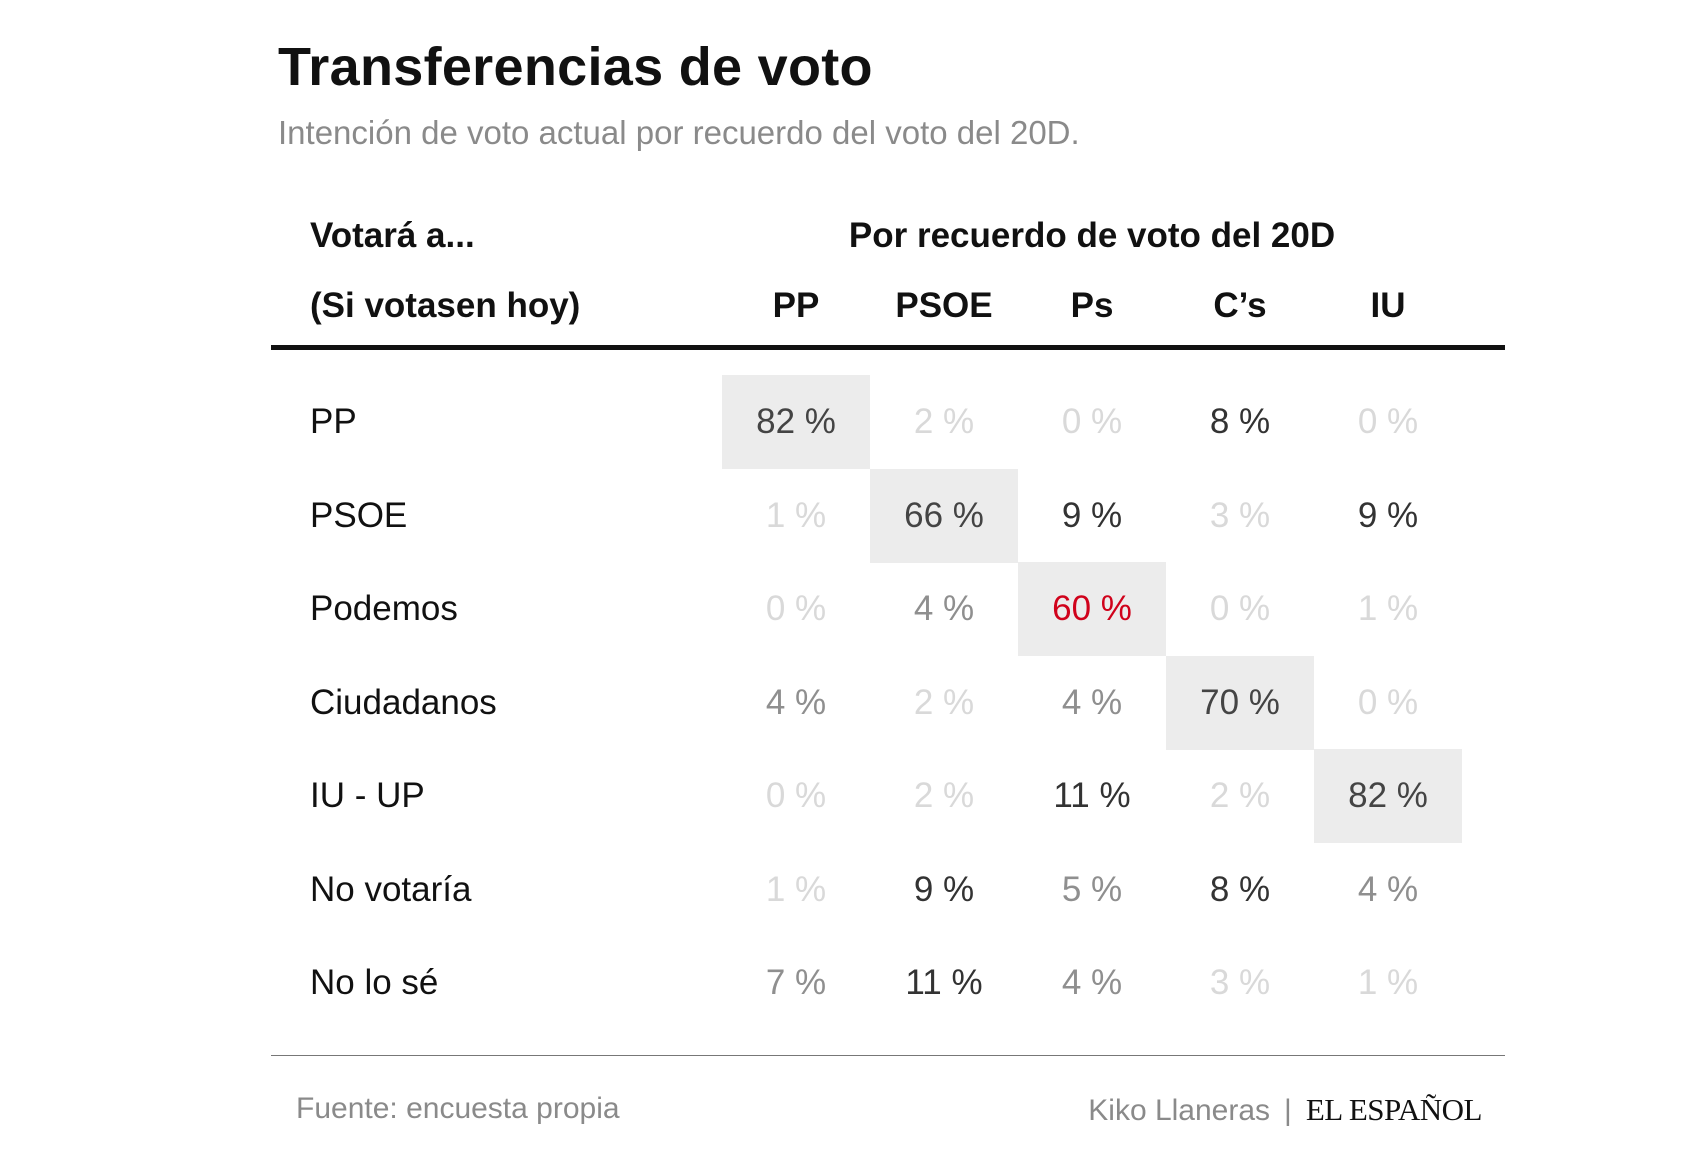 Image resolution: width=1706 pixels, height=1150 pixels. I want to click on column-header-4: IU, so click(1388, 305).